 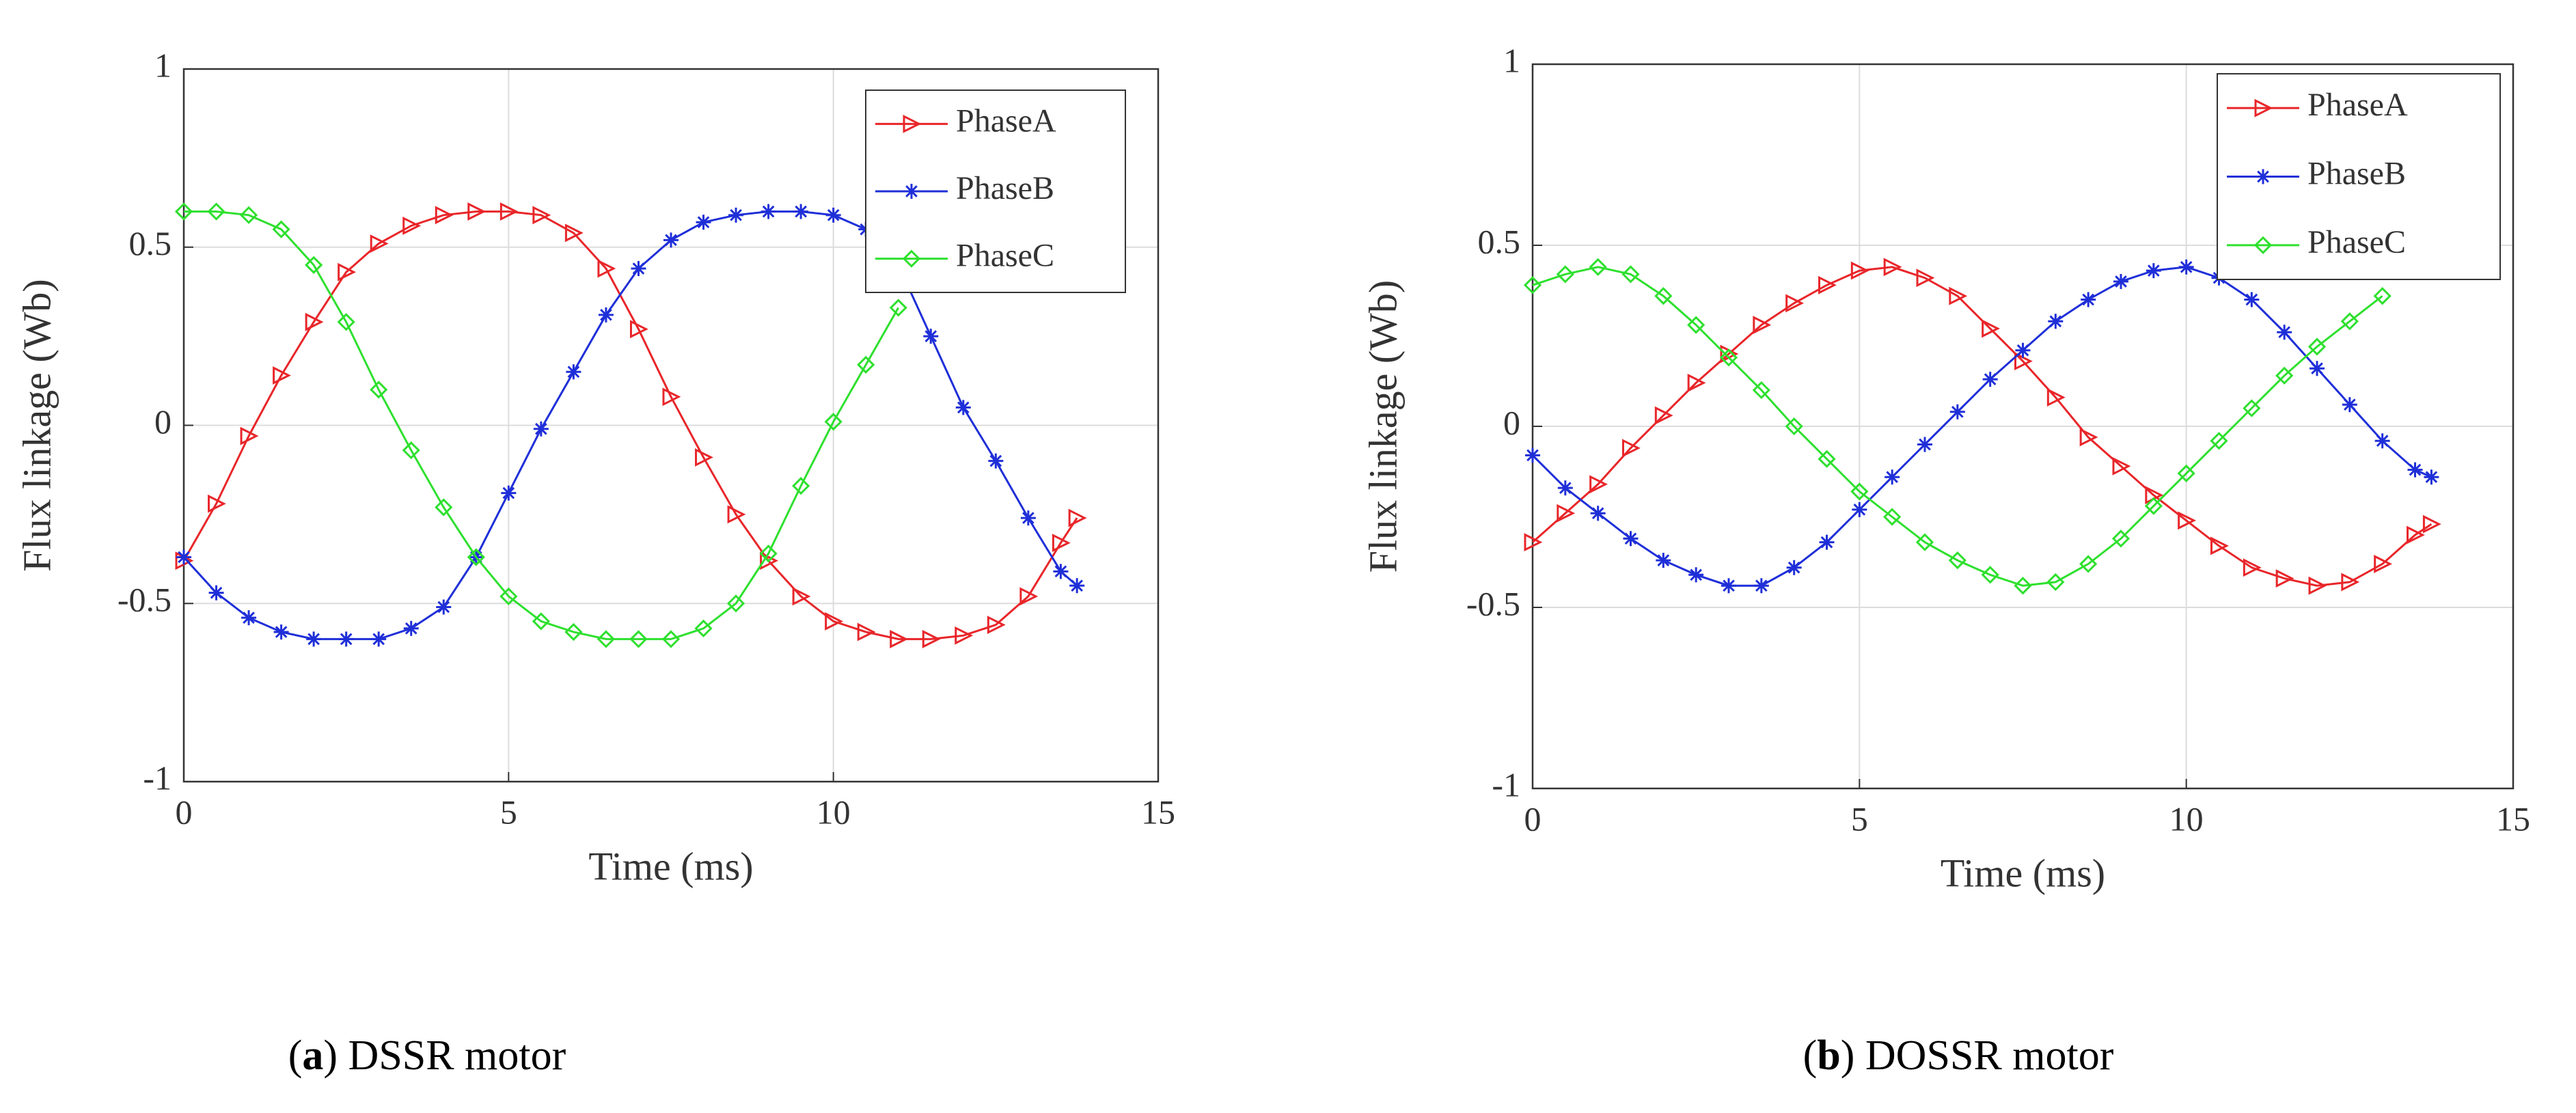 I want to click on y-tick-label: 0, so click(x=163, y=422).